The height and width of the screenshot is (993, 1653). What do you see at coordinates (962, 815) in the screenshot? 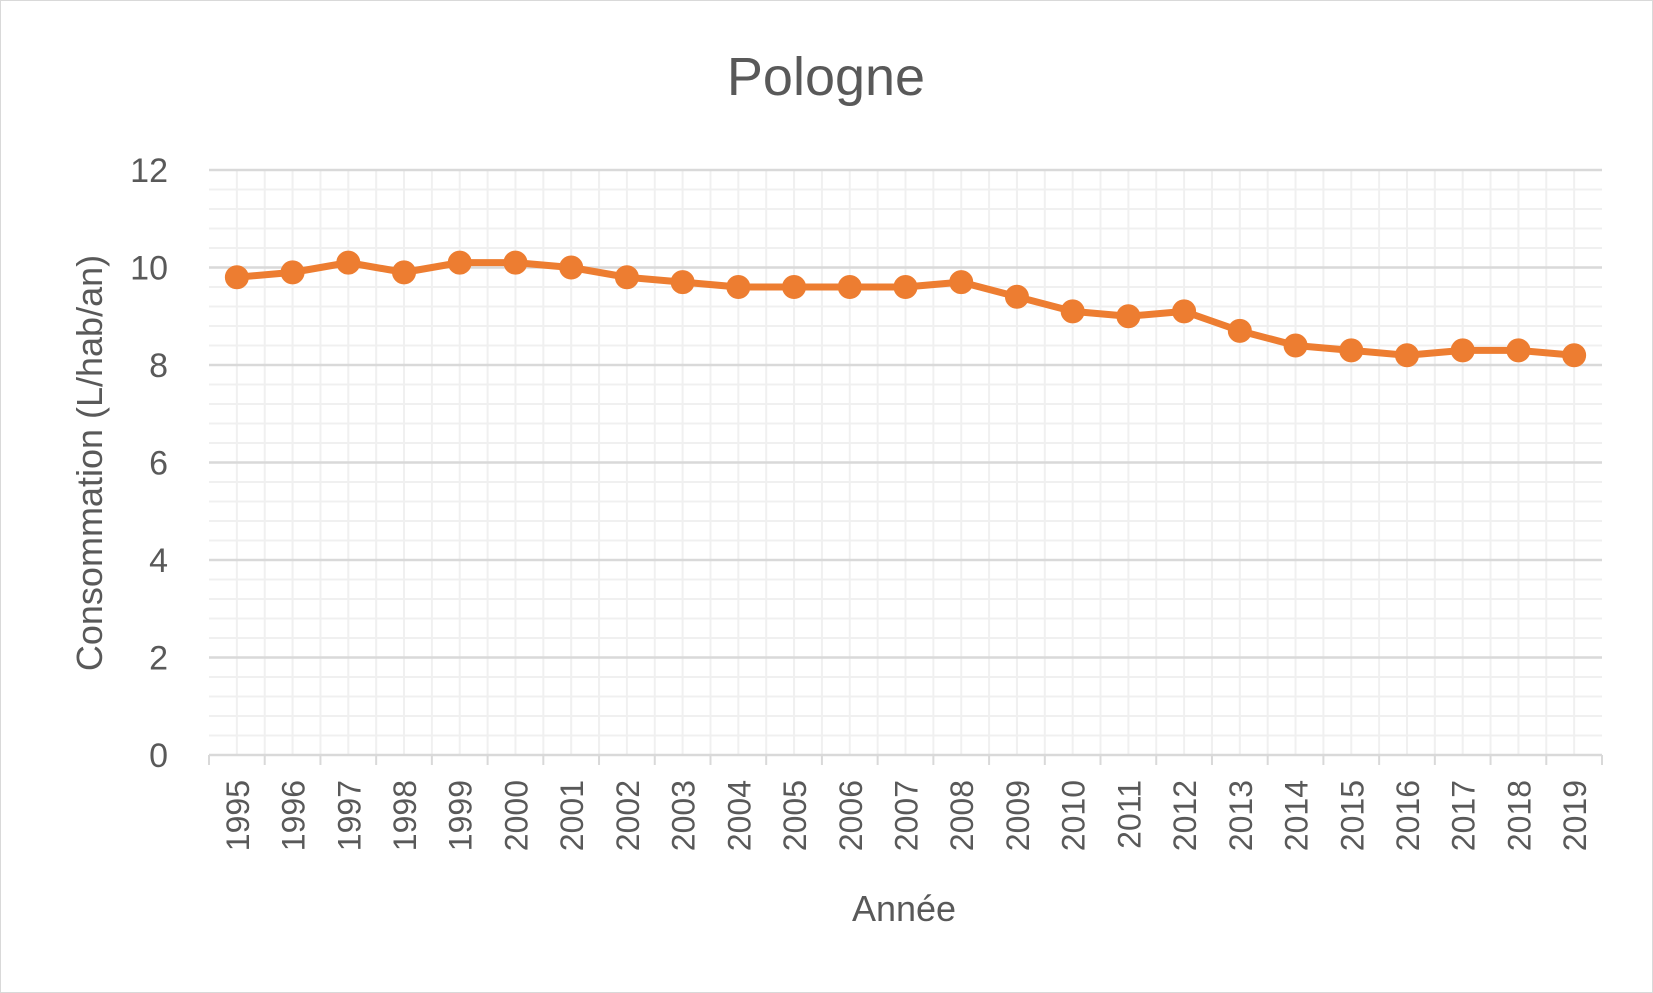
I see `x-tick-label: 2008` at bounding box center [962, 815].